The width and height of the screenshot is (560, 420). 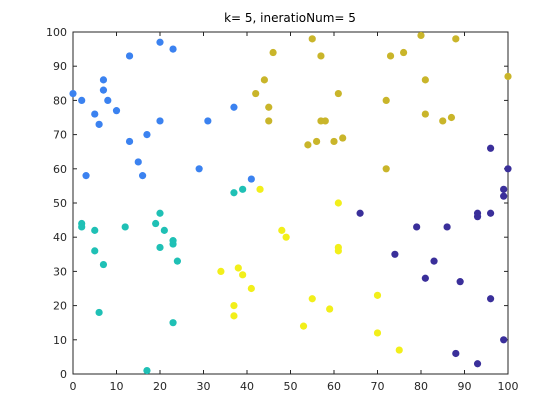 What do you see at coordinates (465, 386) in the screenshot?
I see `x-tick-label: 90` at bounding box center [465, 386].